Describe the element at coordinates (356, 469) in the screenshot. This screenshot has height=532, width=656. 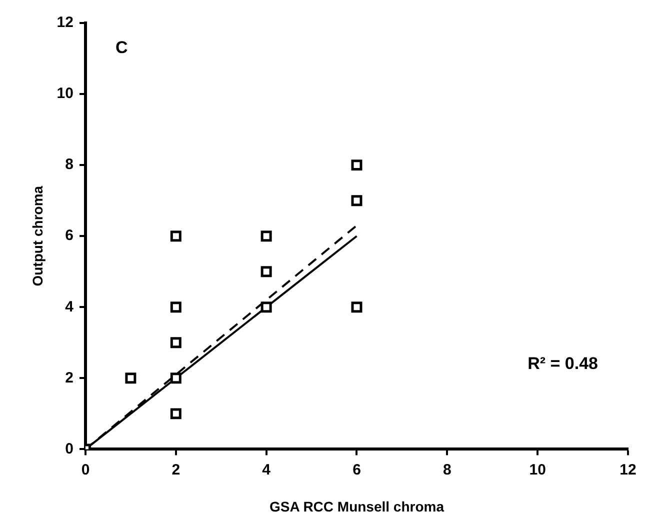
I see `x-tick-label: 6` at that location.